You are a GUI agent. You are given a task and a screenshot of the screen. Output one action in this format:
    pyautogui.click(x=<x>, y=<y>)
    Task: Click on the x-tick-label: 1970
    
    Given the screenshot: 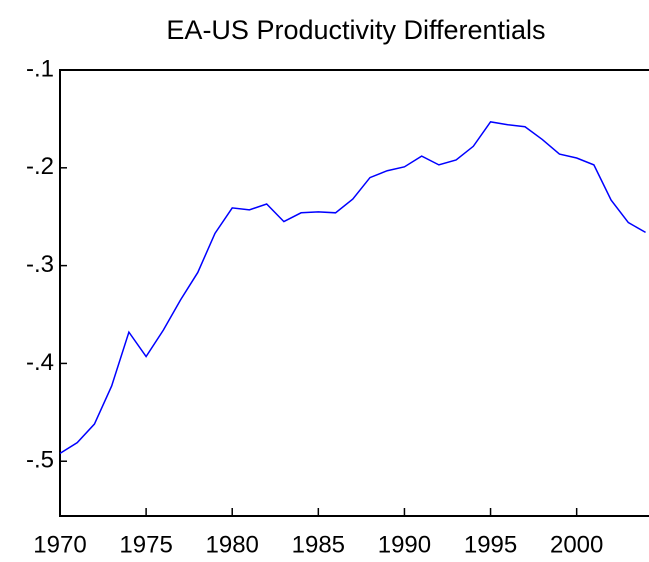 What is the action you would take?
    pyautogui.click(x=59, y=544)
    